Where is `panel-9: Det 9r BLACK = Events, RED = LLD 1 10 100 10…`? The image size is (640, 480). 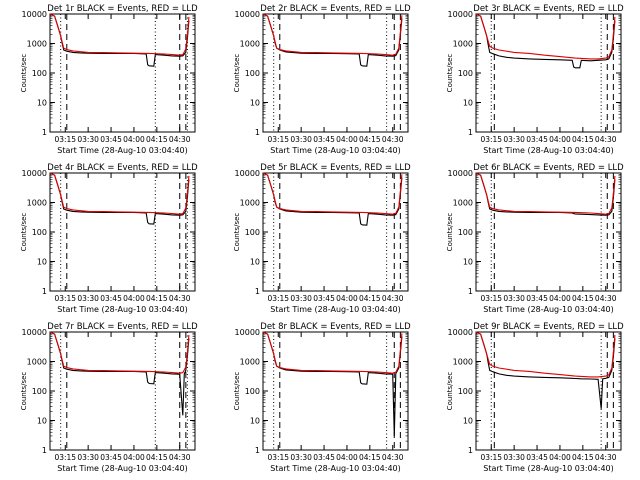
panel-9: Det 9r BLACK = Events, RED = LLD 1 10 100 10… is located at coordinates (535, 397).